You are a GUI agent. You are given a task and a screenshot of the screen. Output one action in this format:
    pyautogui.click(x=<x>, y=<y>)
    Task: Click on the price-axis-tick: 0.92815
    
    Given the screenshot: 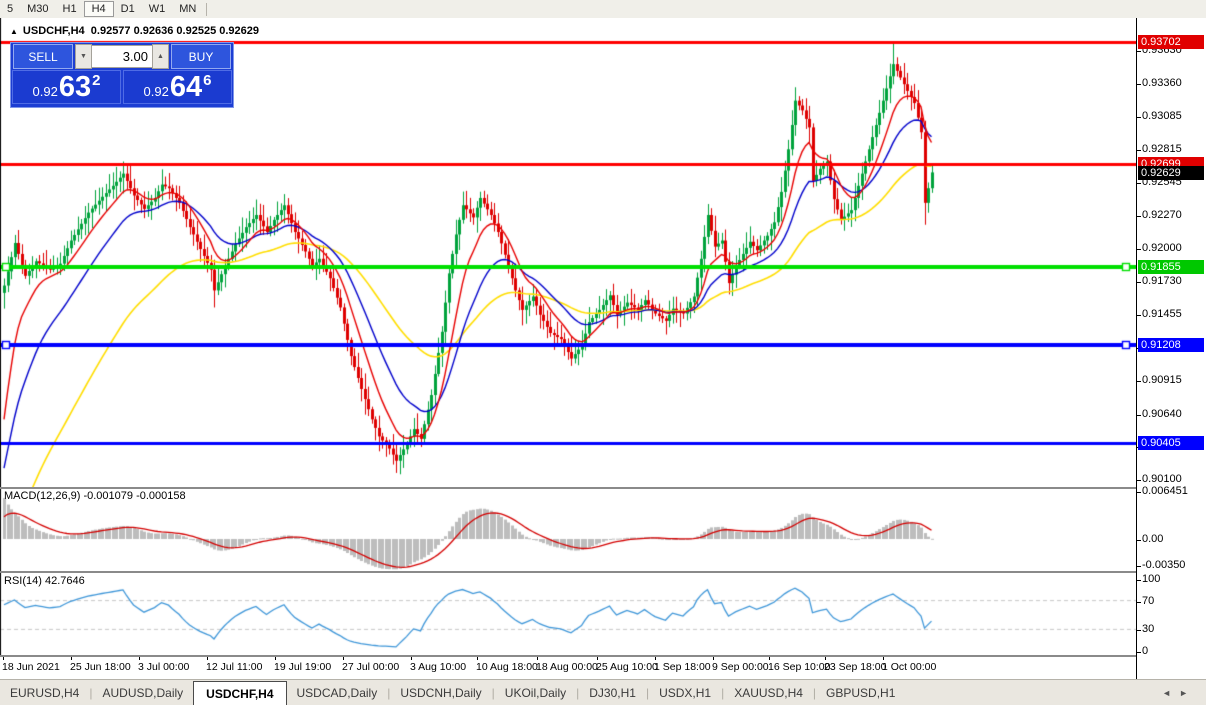 What is the action you would take?
    pyautogui.click(x=1159, y=149)
    